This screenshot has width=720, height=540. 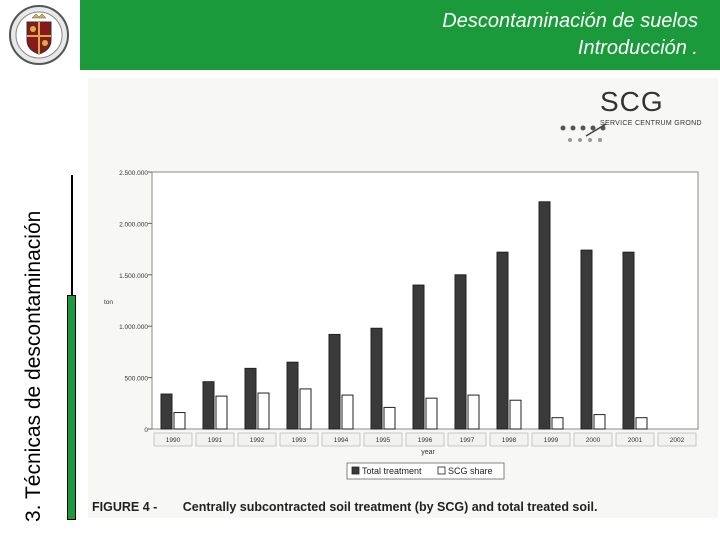 What do you see at coordinates (425, 471) in the screenshot?
I see `legend-box` at bounding box center [425, 471].